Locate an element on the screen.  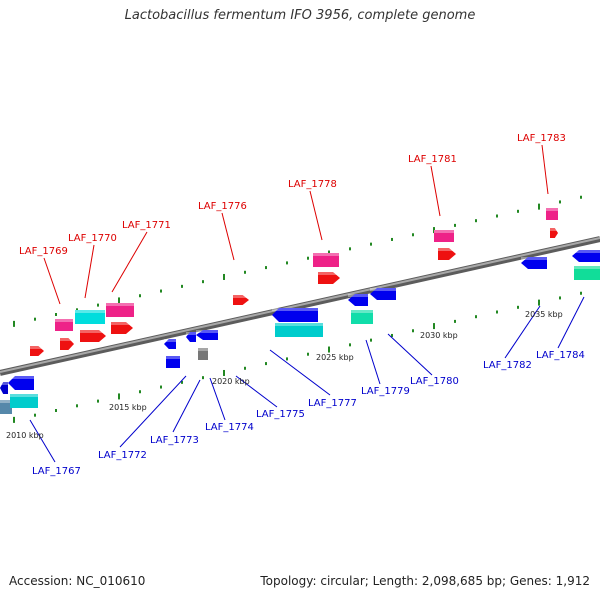
gene-label-LAF_1772: LAF_1772 is located at coordinates (122, 455).